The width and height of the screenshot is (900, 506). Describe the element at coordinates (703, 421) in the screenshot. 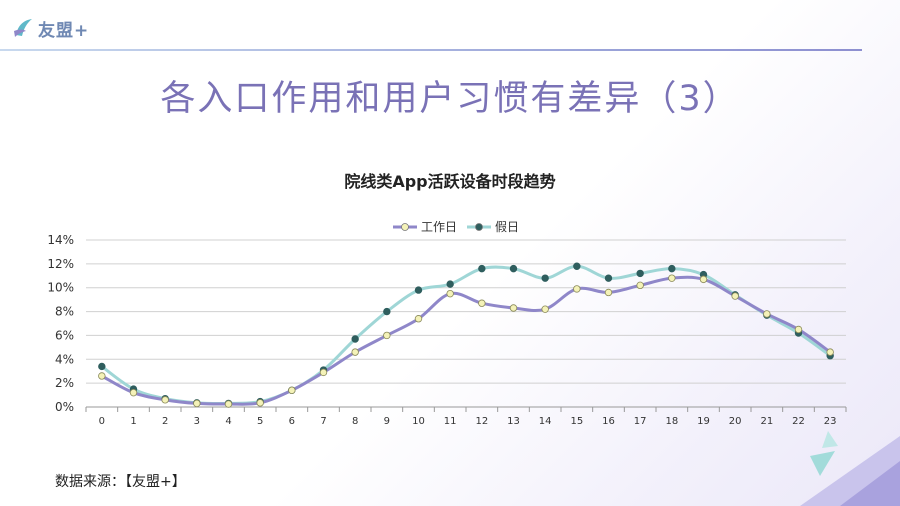

I see `x-tick-label: 19` at that location.